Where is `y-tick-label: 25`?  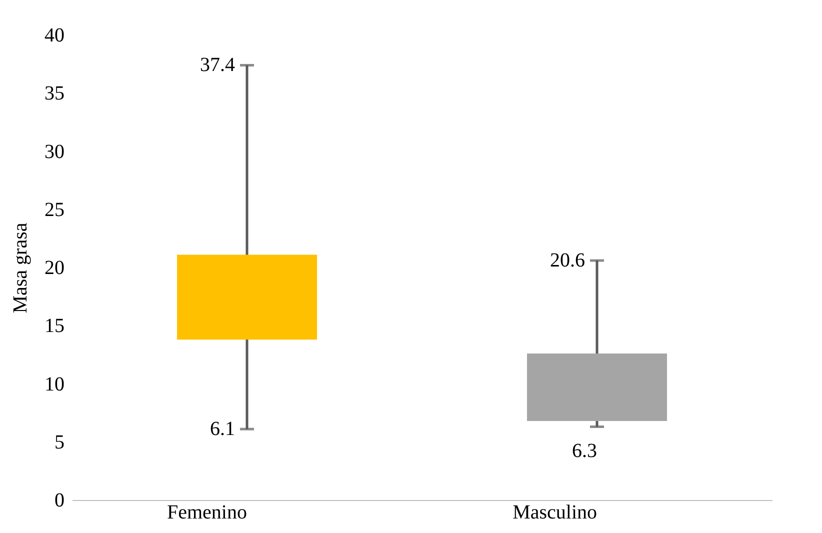
y-tick-label: 25 is located at coordinates (54, 209).